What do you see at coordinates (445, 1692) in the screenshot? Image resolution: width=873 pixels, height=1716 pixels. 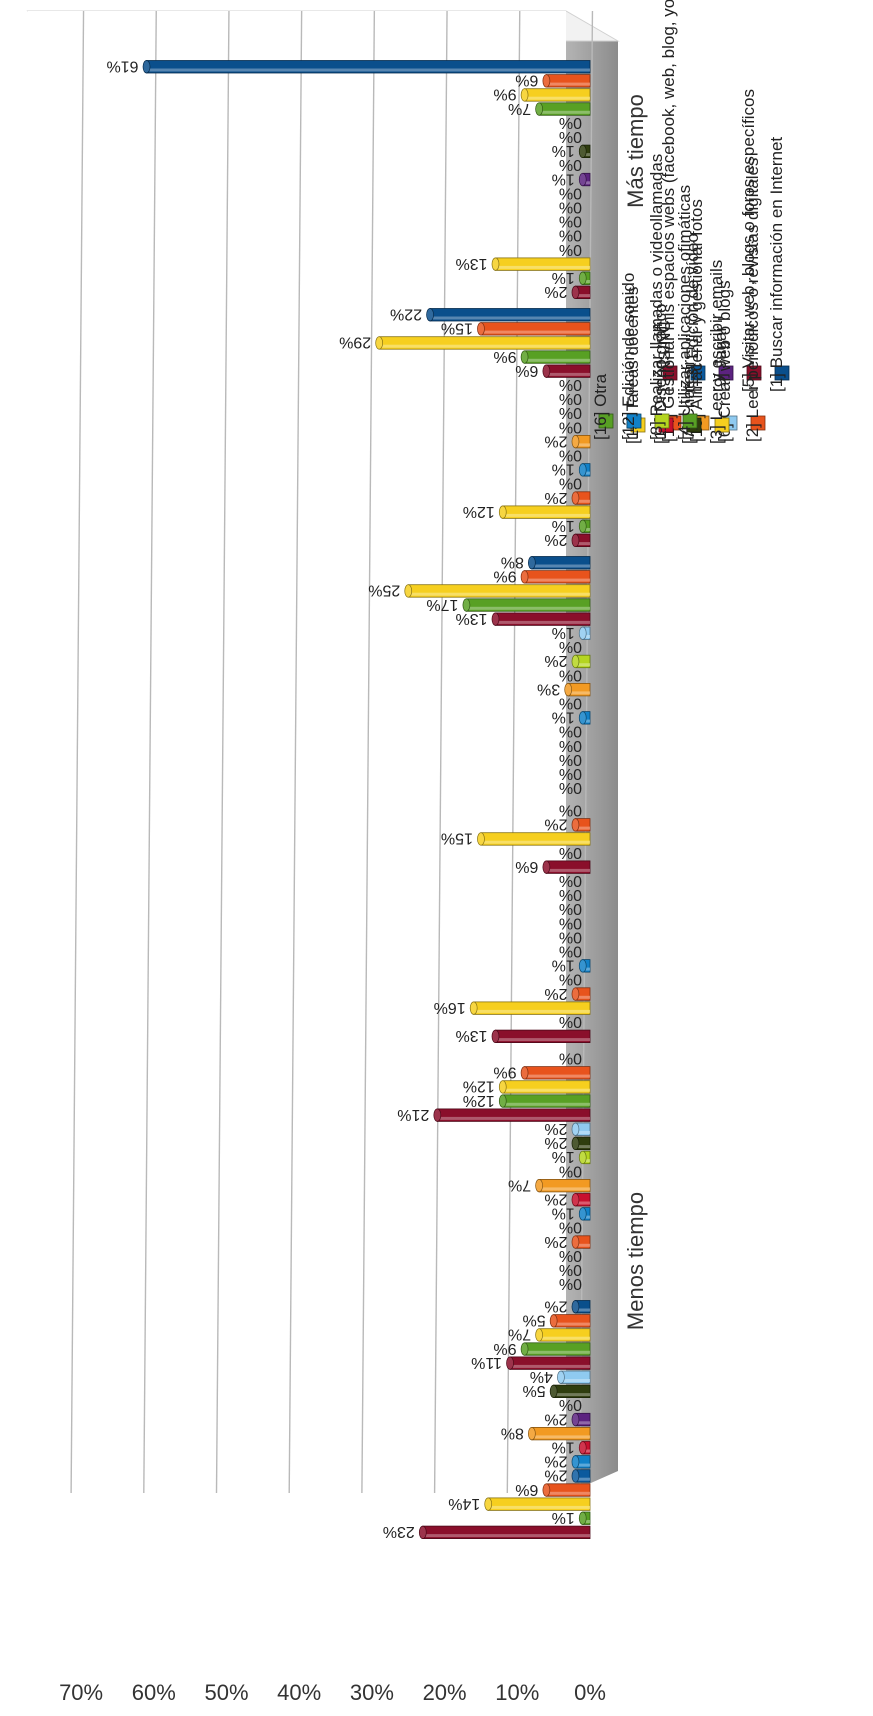 I see `y-tick-label: 20%` at bounding box center [445, 1692].